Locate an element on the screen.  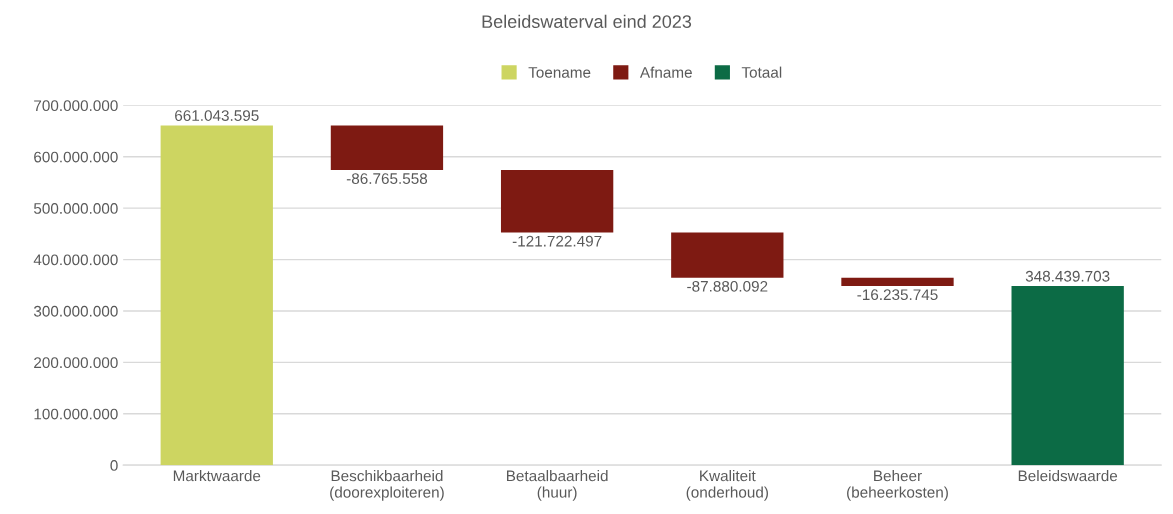
y-tick-label: 200.000.000 is located at coordinates (76, 363).